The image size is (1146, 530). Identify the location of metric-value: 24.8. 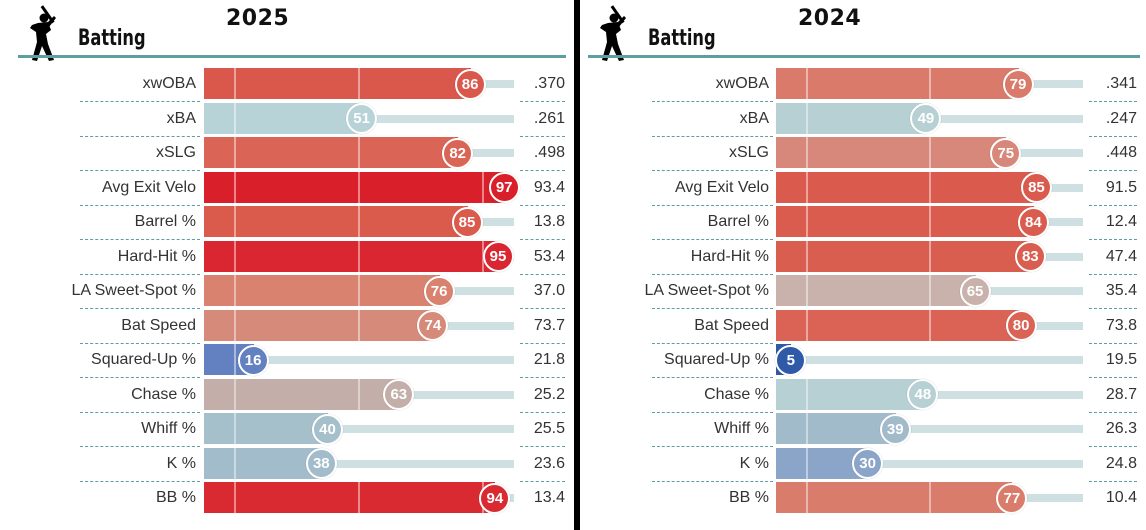
(1121, 463).